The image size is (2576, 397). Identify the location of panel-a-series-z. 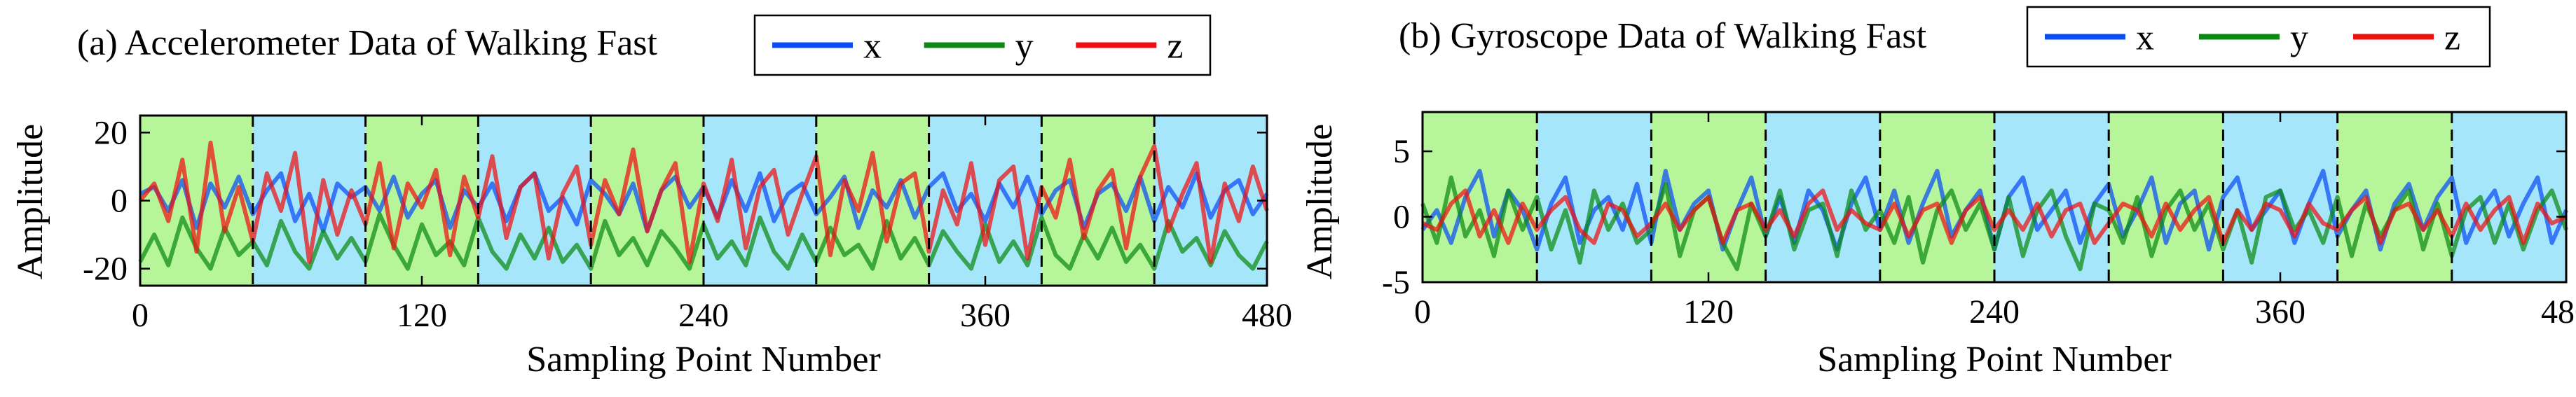
(704, 202).